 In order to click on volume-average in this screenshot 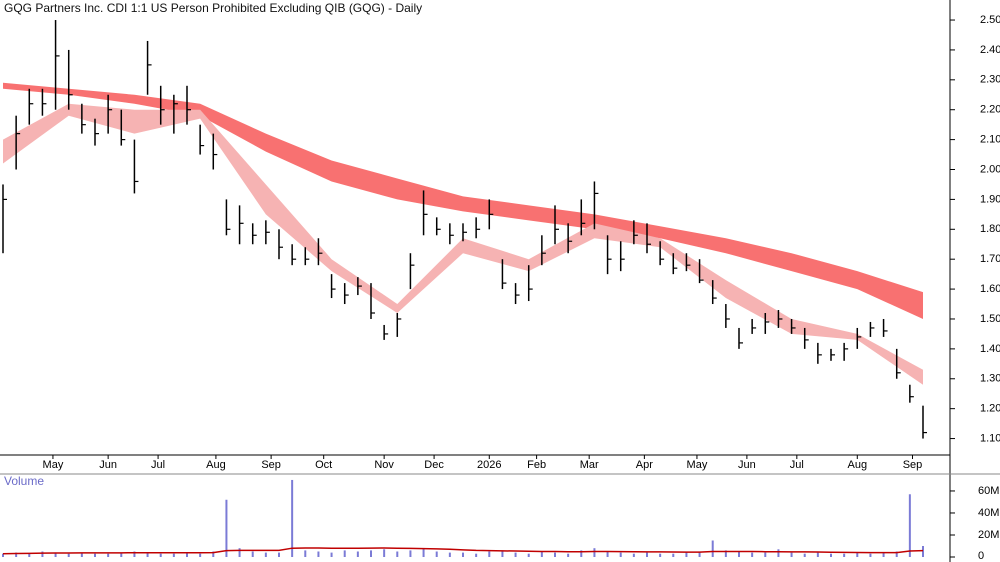, I will do `click(463, 551)`.